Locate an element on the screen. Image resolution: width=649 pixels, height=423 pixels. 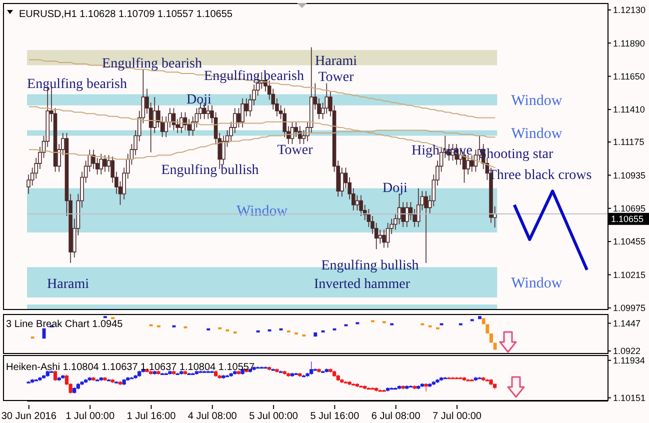
annotation: Inverted hammer is located at coordinates (362, 284).